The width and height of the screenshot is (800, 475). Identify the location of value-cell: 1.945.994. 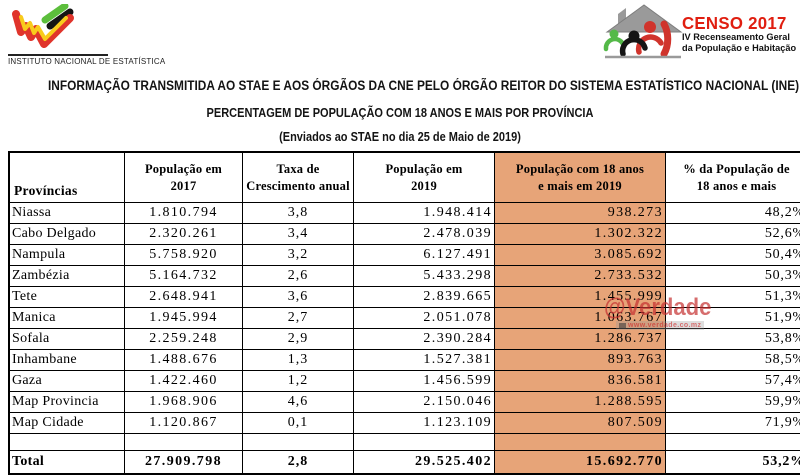
(183, 318).